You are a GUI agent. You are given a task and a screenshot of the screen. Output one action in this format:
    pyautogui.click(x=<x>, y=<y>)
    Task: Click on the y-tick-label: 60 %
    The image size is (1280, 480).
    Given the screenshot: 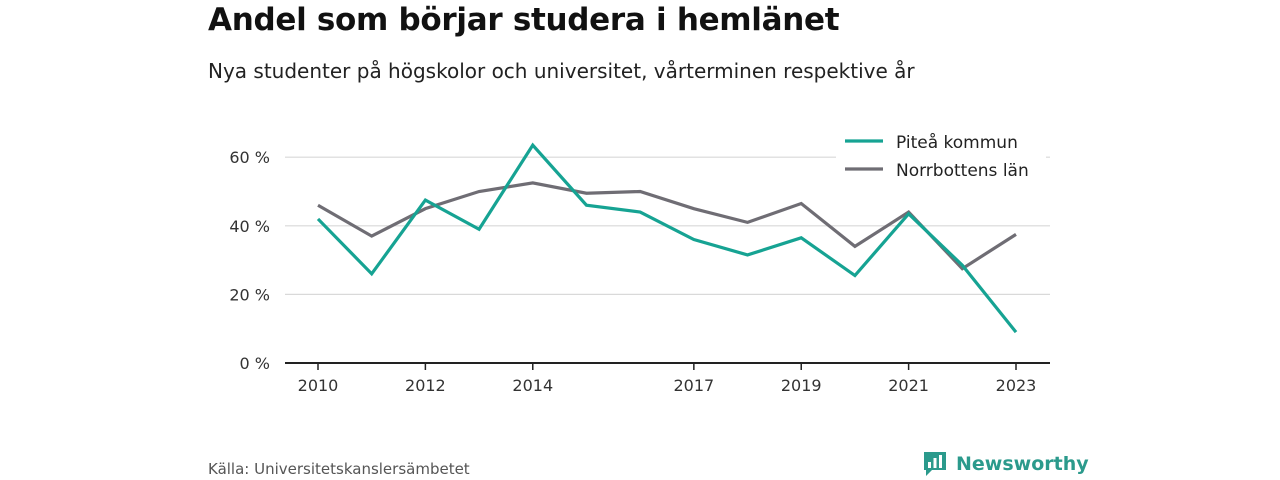 What is the action you would take?
    pyautogui.click(x=249, y=157)
    